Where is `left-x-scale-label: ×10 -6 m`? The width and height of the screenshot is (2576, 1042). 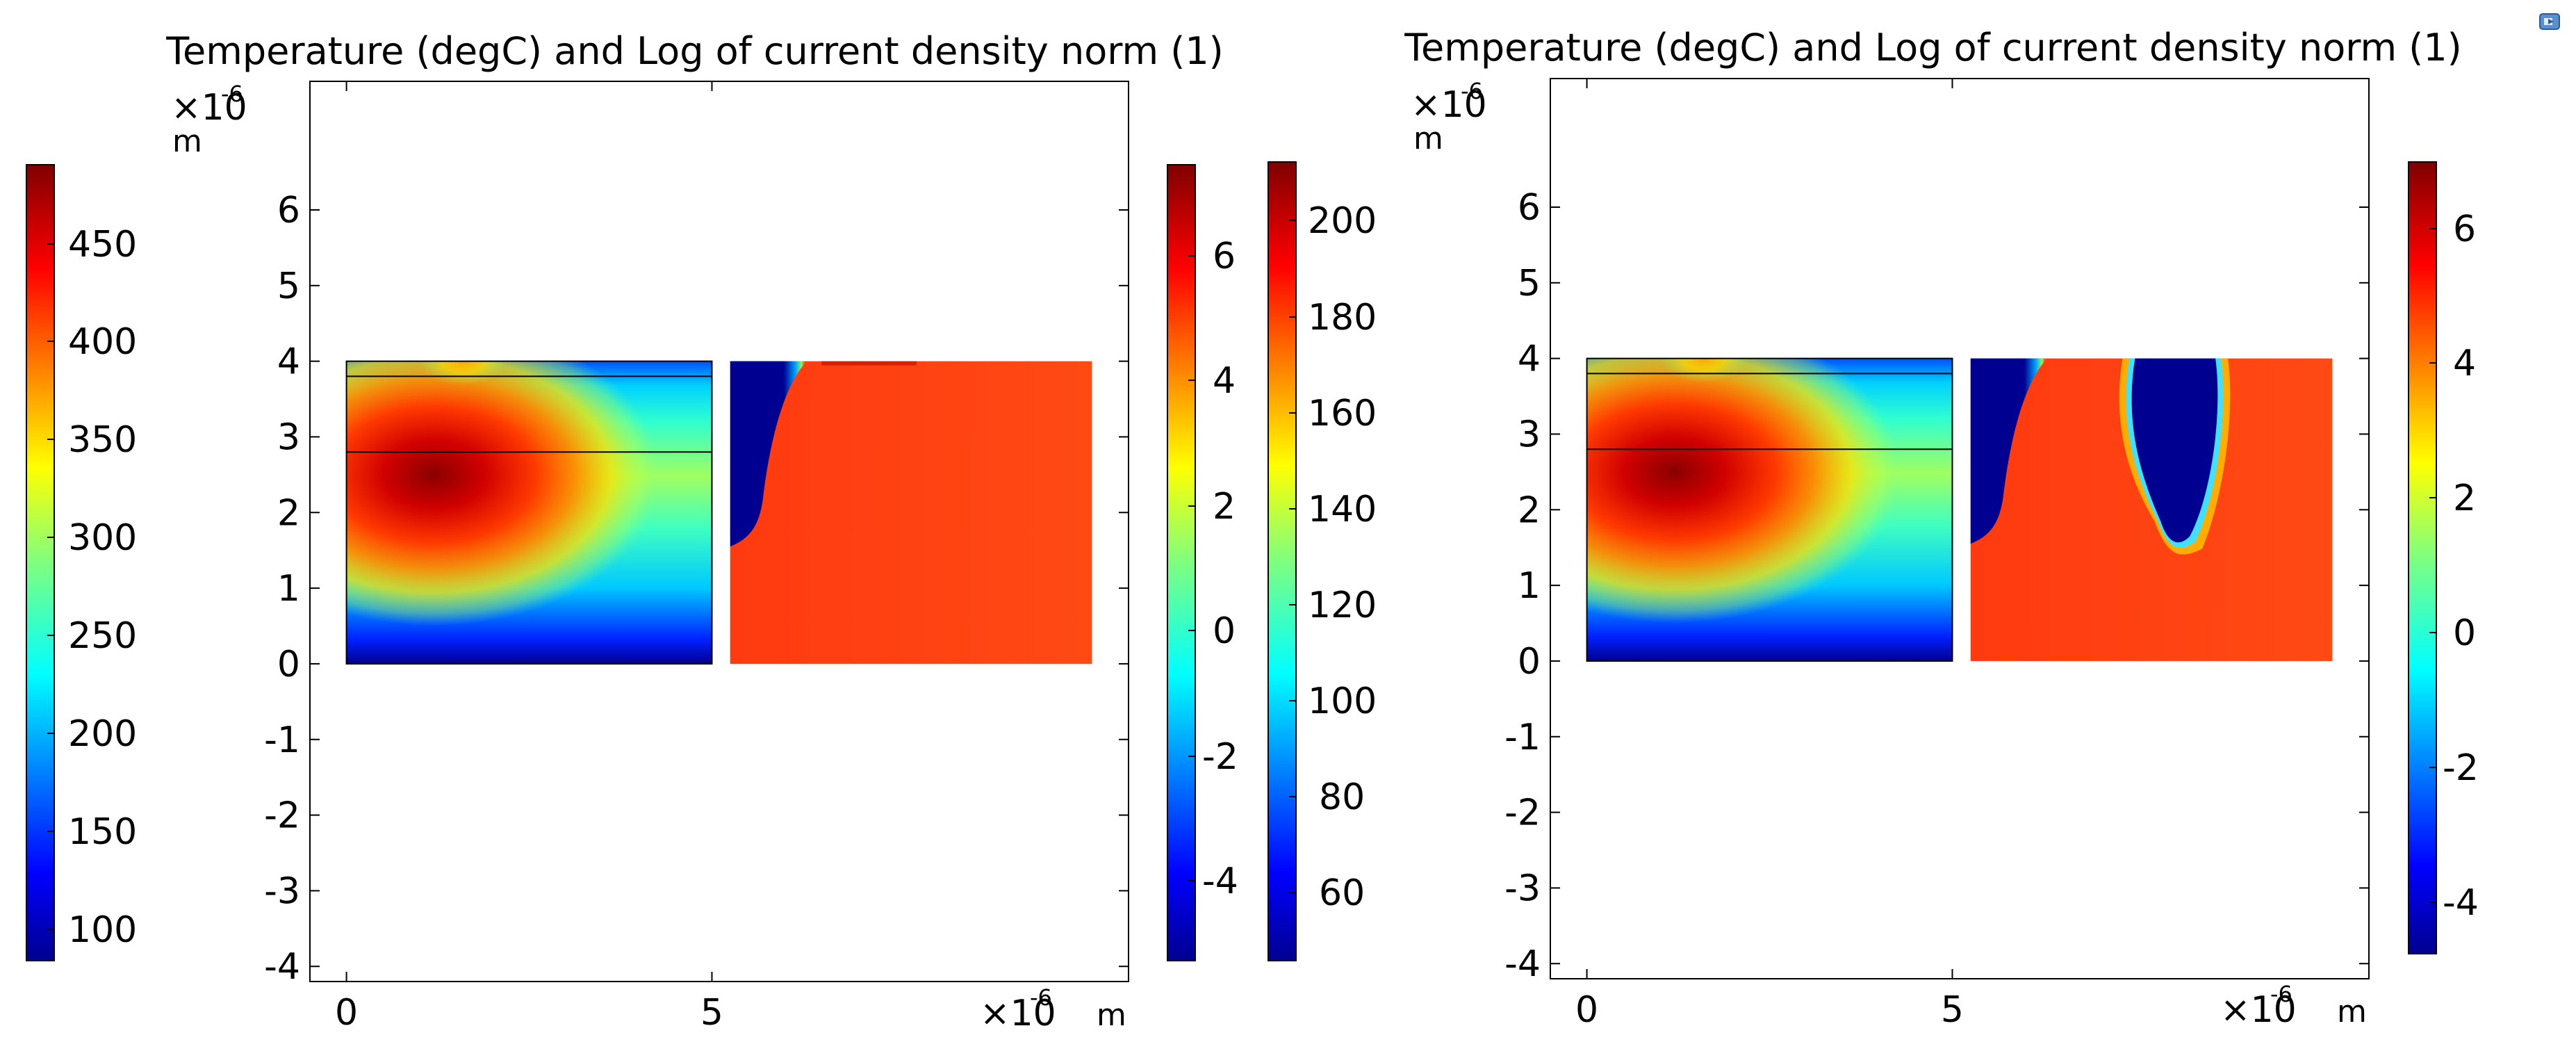
left-x-scale-label: ×10 -6 m is located at coordinates (1053, 1009).